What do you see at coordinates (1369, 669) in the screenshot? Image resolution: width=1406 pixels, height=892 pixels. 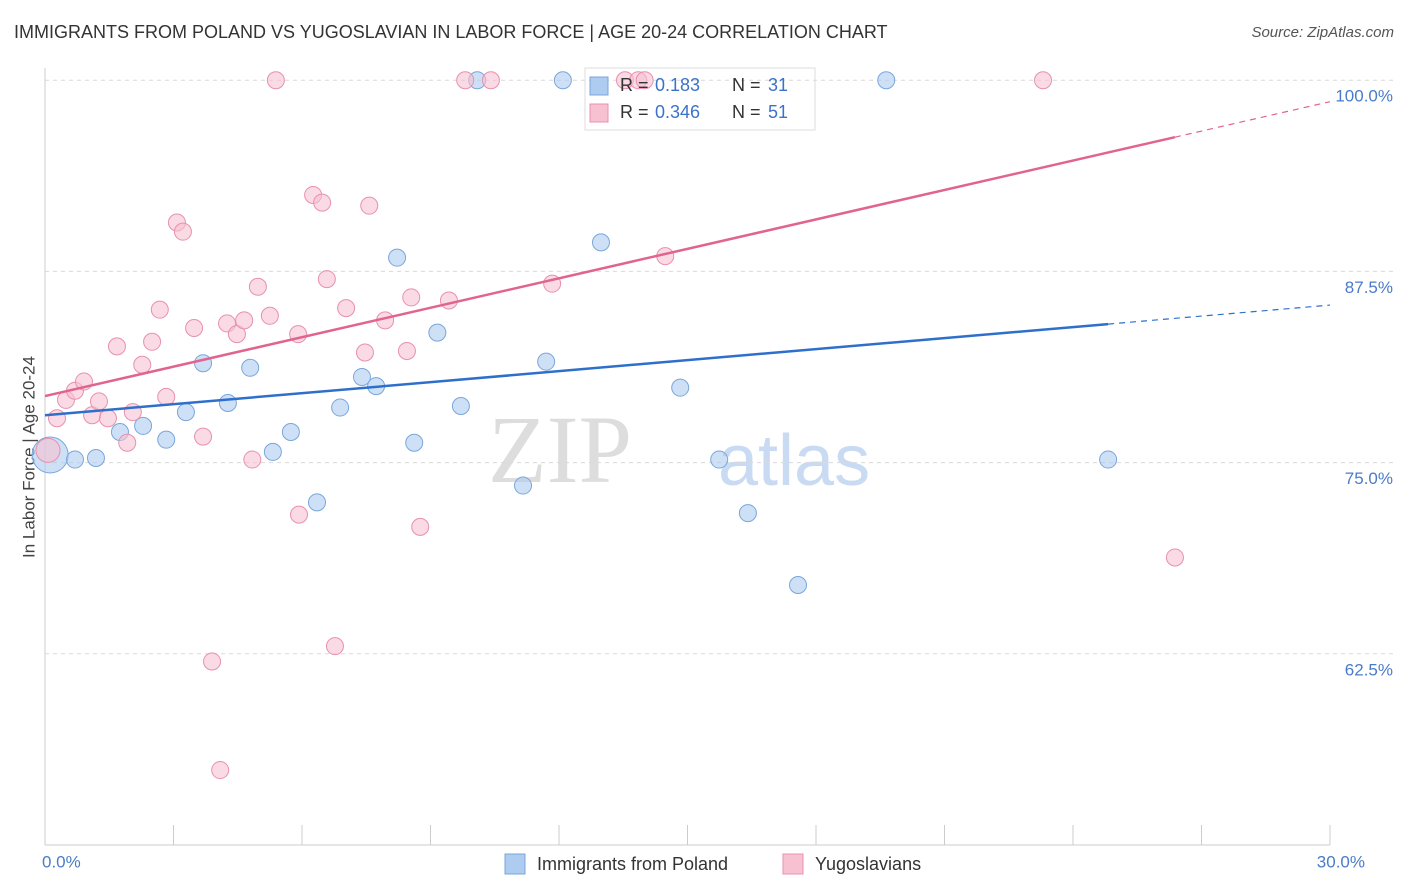 I see `y-tick-label: 62.5%` at bounding box center [1369, 669].